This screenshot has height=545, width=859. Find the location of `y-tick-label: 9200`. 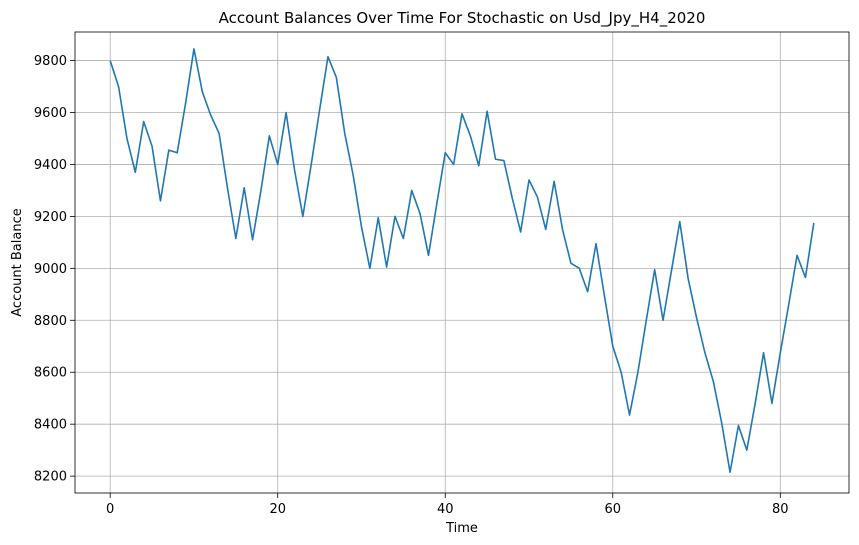

y-tick-label: 9200 is located at coordinates (50, 217).